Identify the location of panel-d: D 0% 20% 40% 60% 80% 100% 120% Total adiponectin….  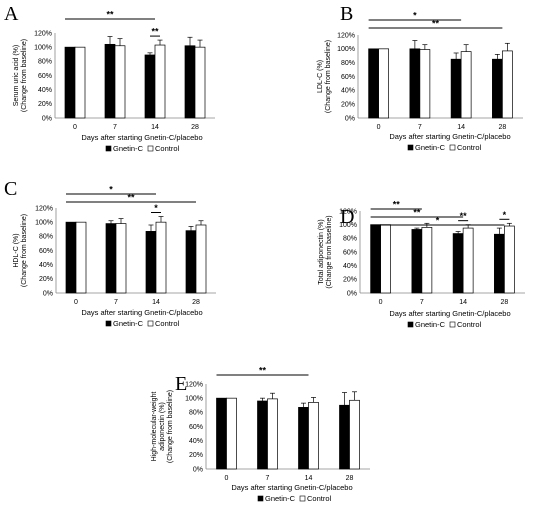
(421, 264).